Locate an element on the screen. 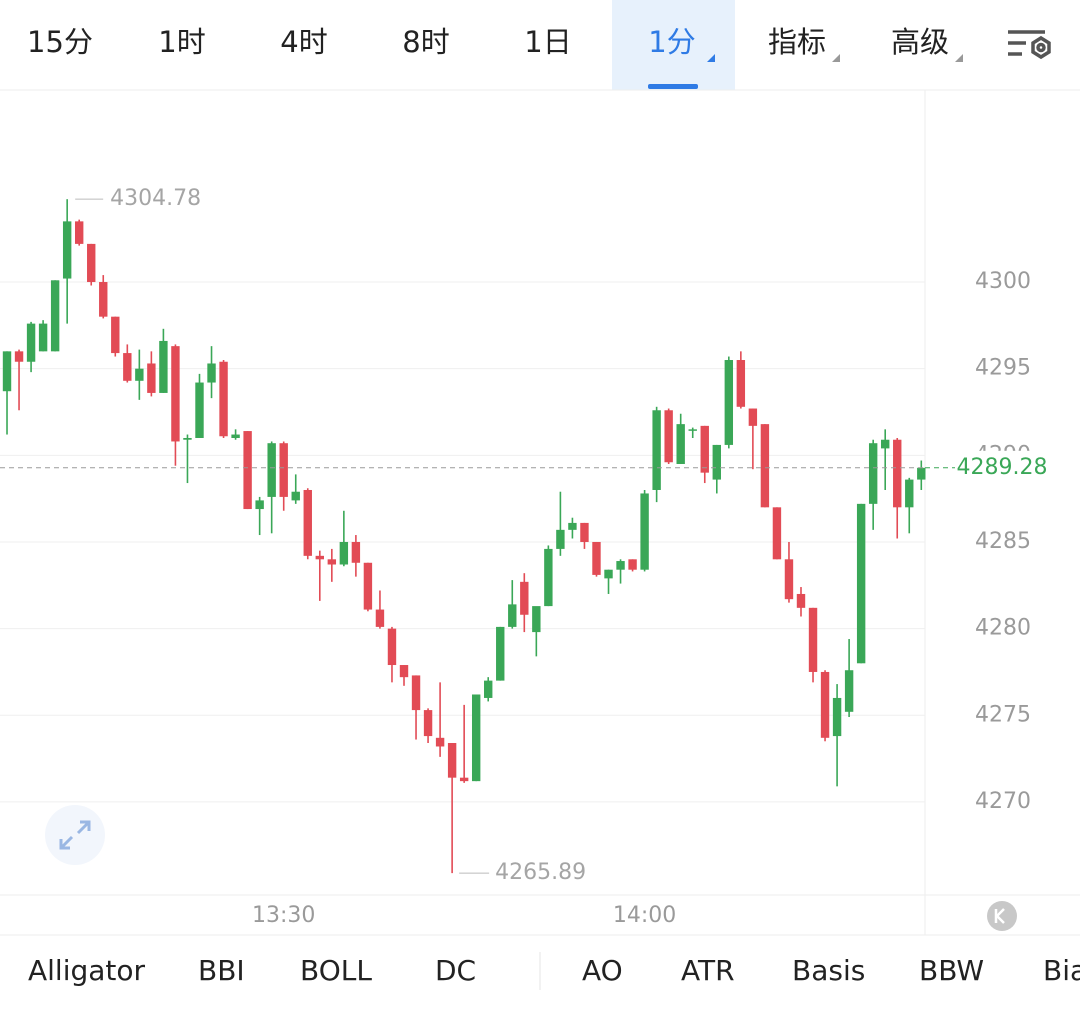 The width and height of the screenshot is (1080, 1019). tab: 8时 is located at coordinates (425, 42).